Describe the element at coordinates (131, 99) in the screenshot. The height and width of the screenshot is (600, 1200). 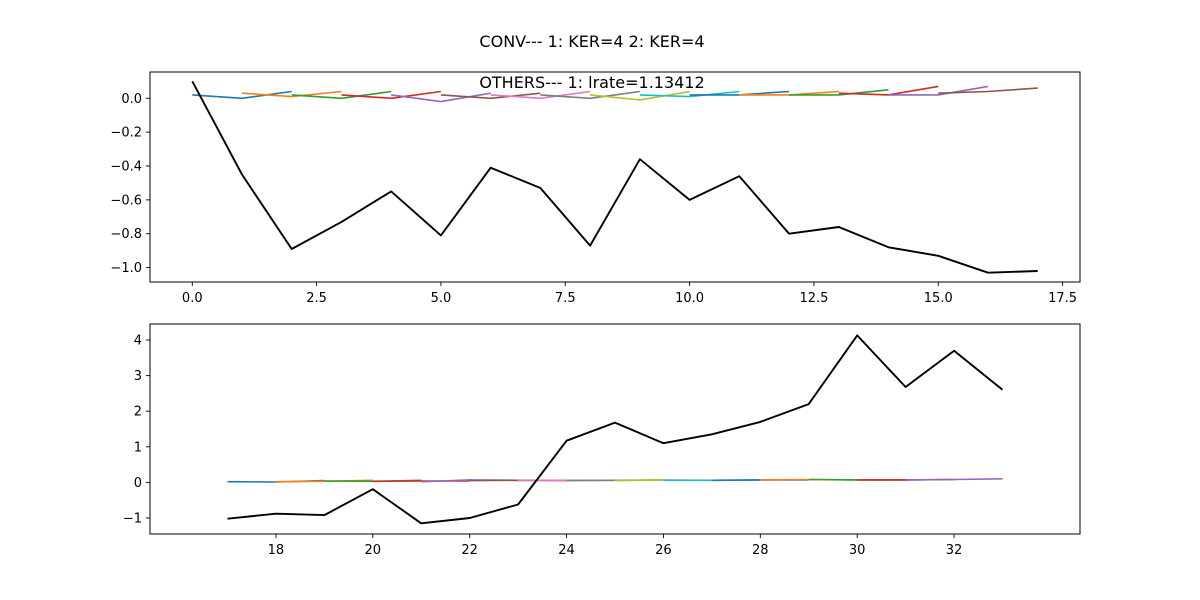
I see `y-tick-label: 0.0` at that location.